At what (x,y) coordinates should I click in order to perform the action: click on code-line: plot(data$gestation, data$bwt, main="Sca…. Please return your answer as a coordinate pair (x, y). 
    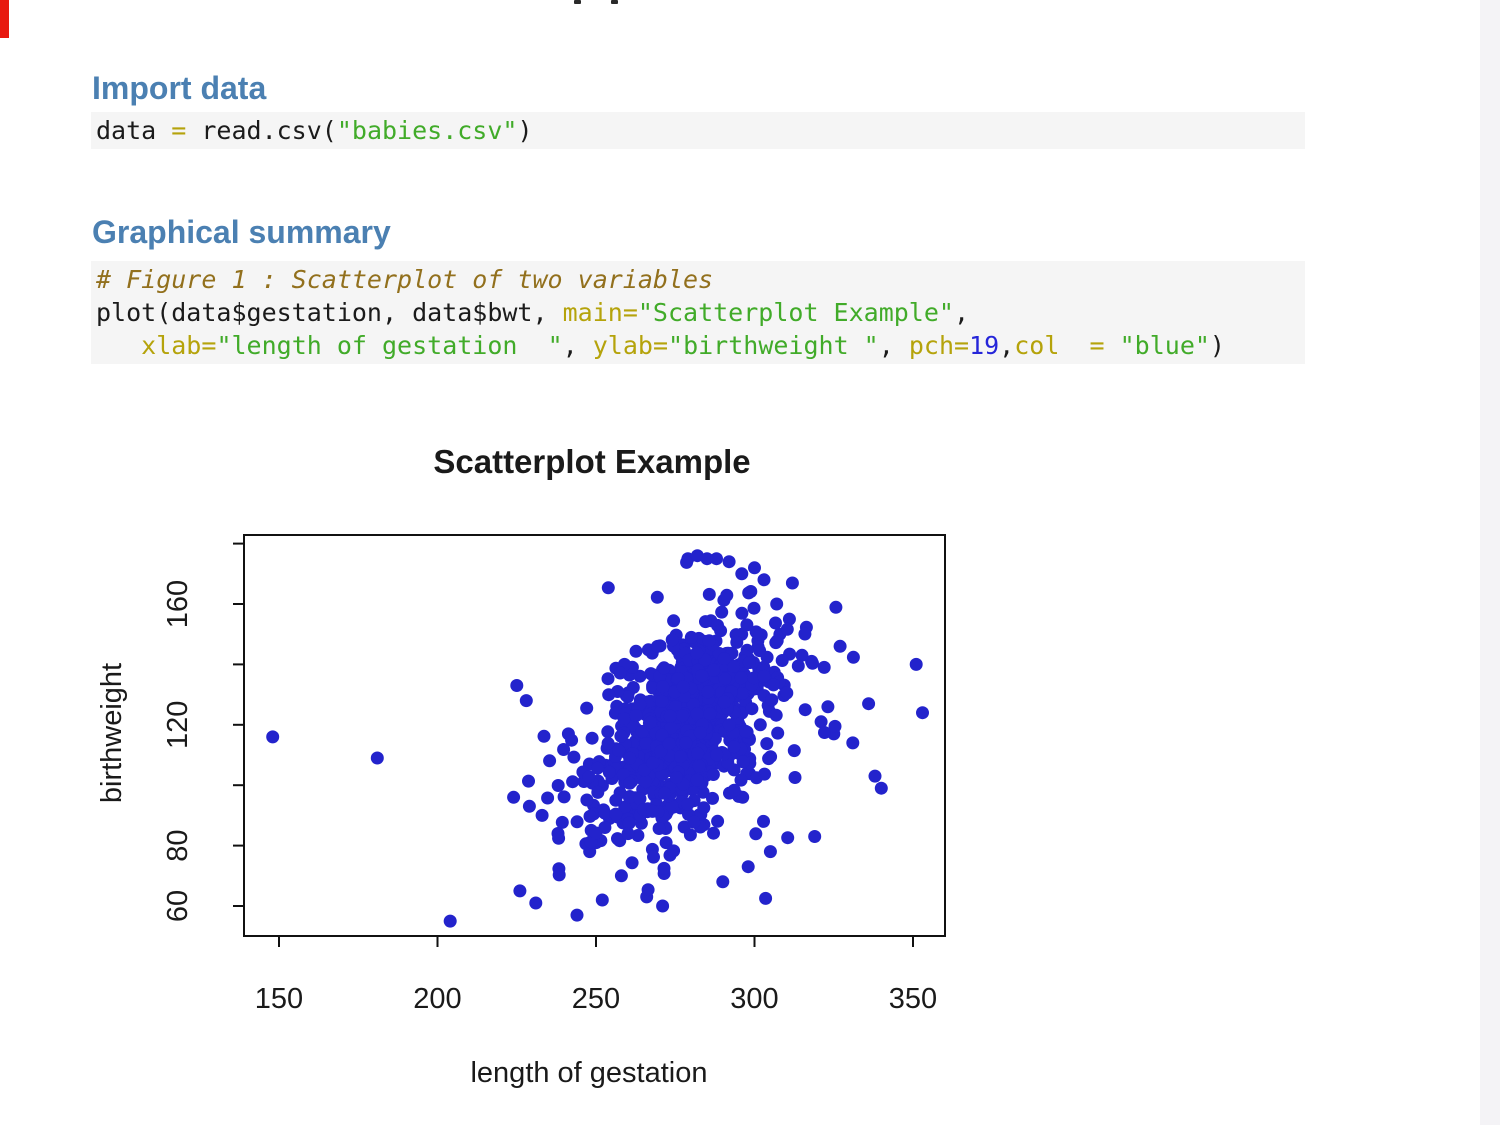
    Looking at the image, I should click on (700, 312).